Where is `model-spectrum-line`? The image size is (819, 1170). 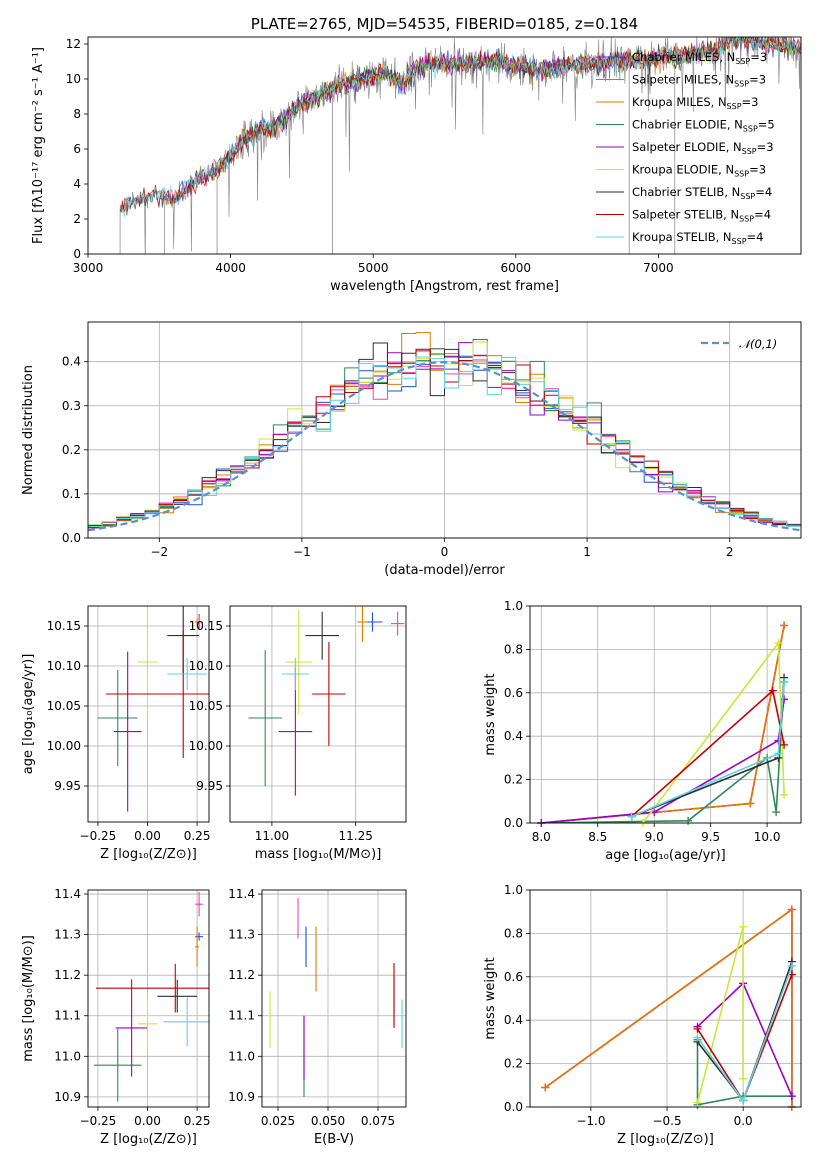
model-spectrum-line is located at coordinates (460, 127).